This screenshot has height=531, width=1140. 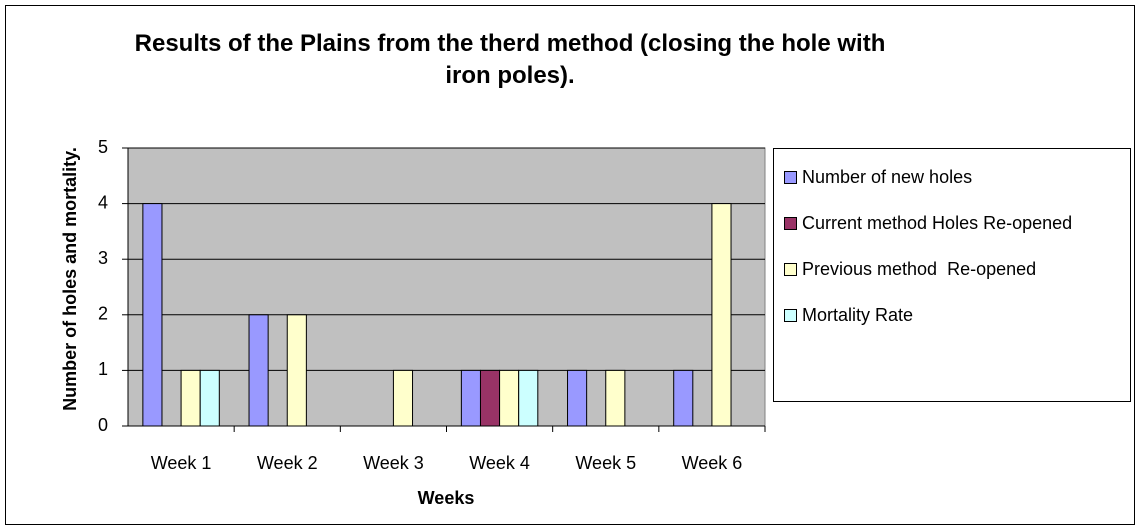 What do you see at coordinates (919, 269) in the screenshot?
I see `legend-label: Previous method Re-opened` at bounding box center [919, 269].